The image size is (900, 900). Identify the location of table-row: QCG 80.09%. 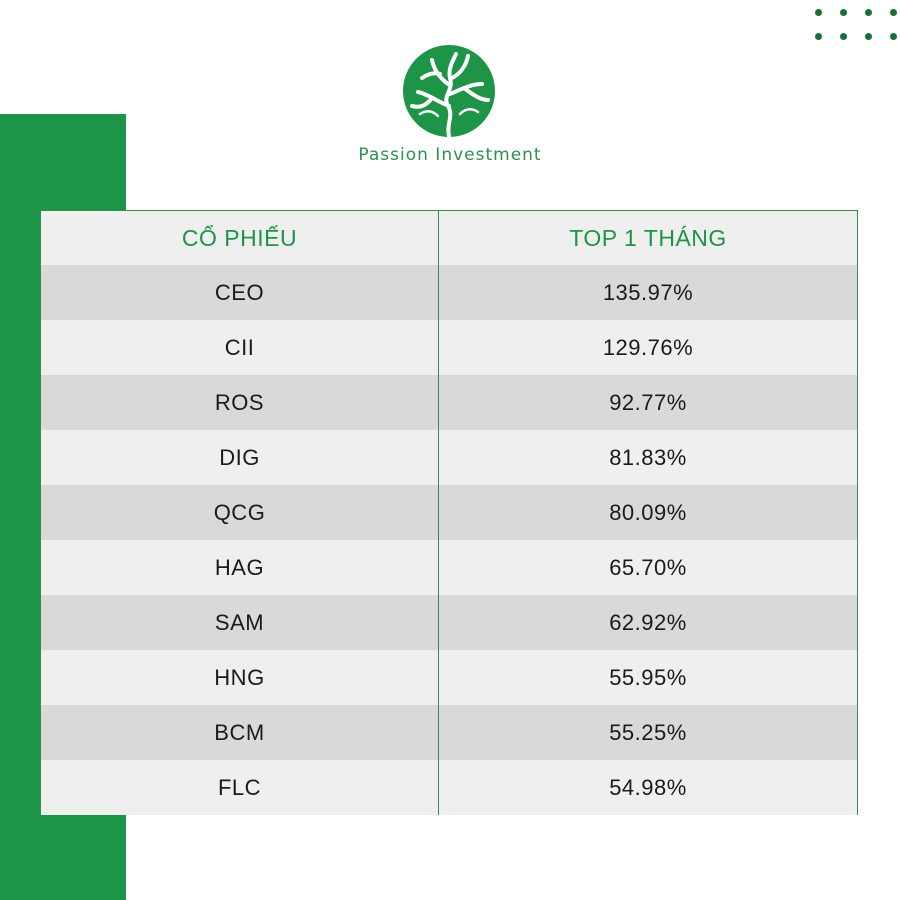
(449, 512).